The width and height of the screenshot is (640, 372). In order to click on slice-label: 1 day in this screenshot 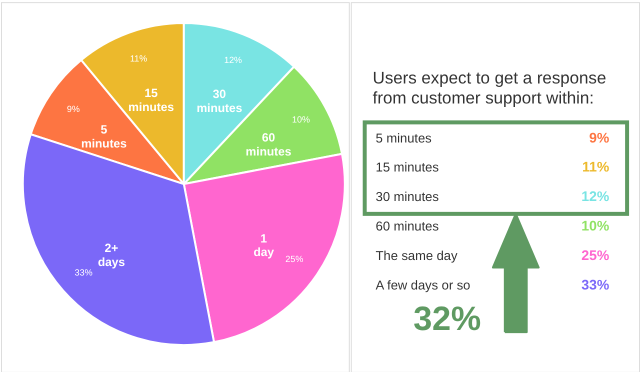, I will do `click(263, 245)`.